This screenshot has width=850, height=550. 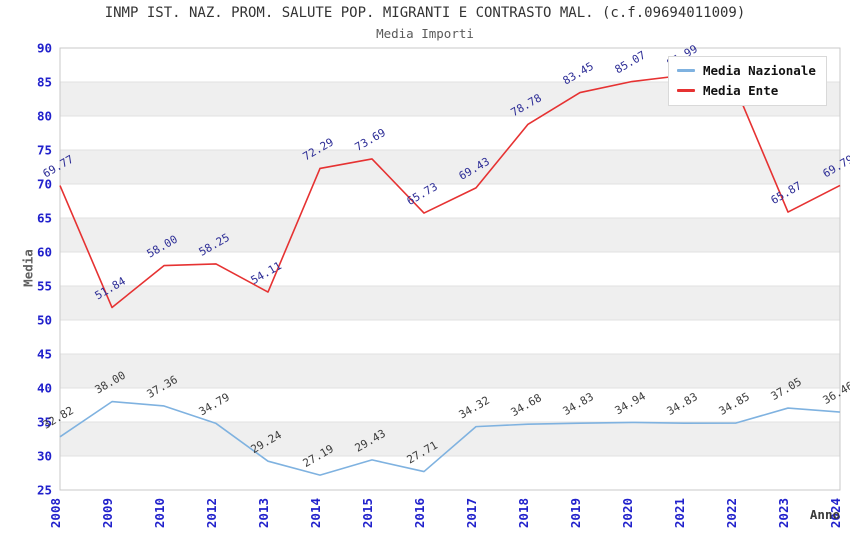 What do you see at coordinates (686, 90) in the screenshot?
I see `legend-line-swatch-ente` at bounding box center [686, 90].